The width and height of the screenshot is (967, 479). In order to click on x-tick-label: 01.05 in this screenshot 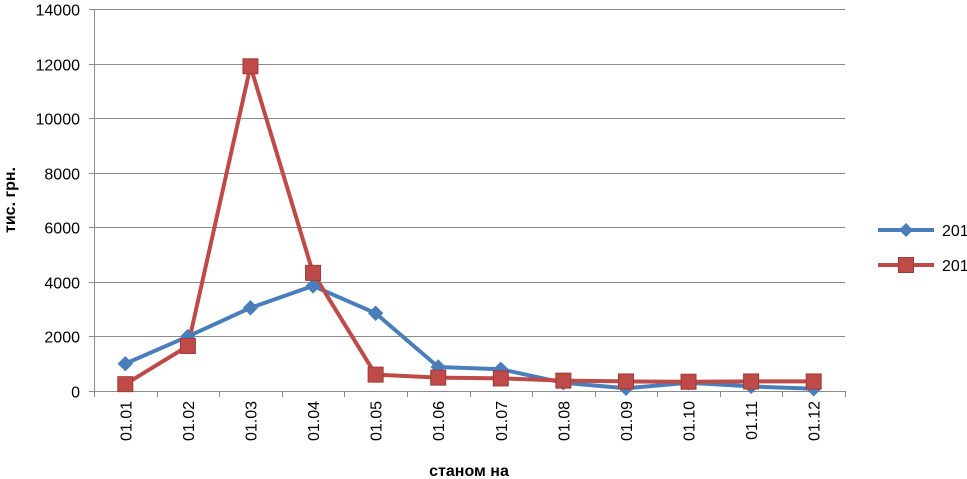, I will do `click(377, 421)`.